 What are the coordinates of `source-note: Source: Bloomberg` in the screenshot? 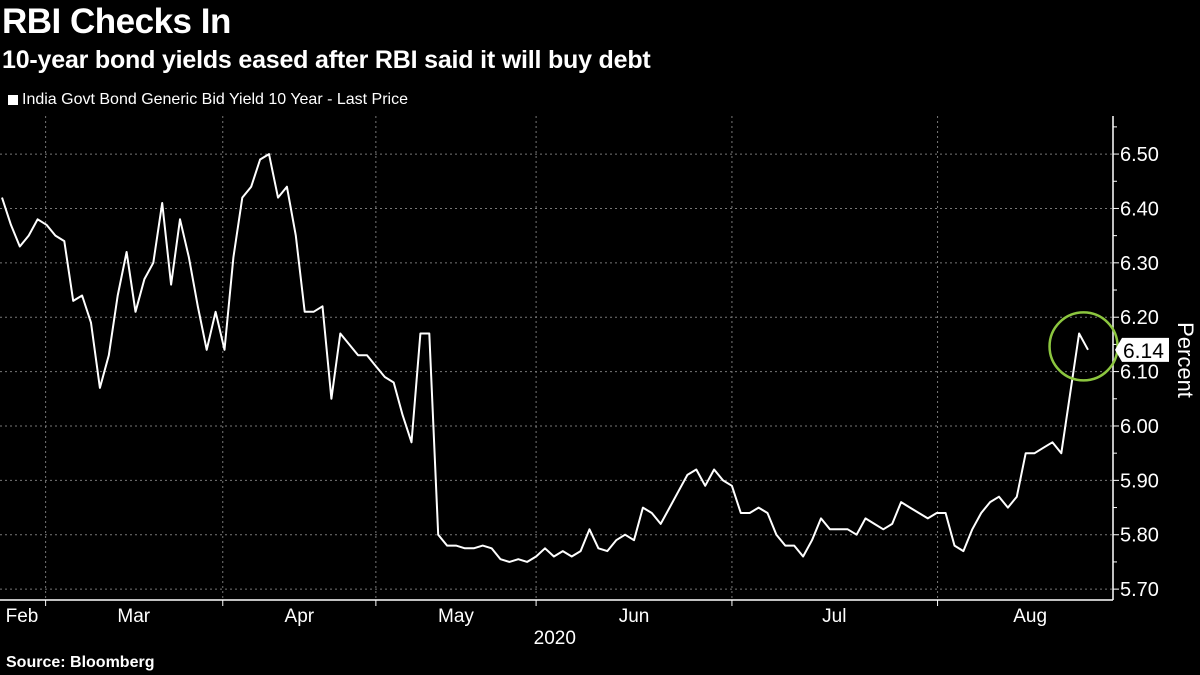 It's located at (80, 662).